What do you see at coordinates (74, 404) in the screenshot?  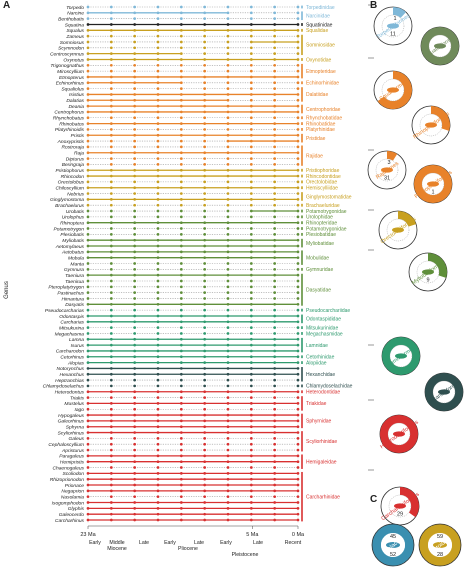 I see `genus-label: Mustelus` at bounding box center [74, 404].